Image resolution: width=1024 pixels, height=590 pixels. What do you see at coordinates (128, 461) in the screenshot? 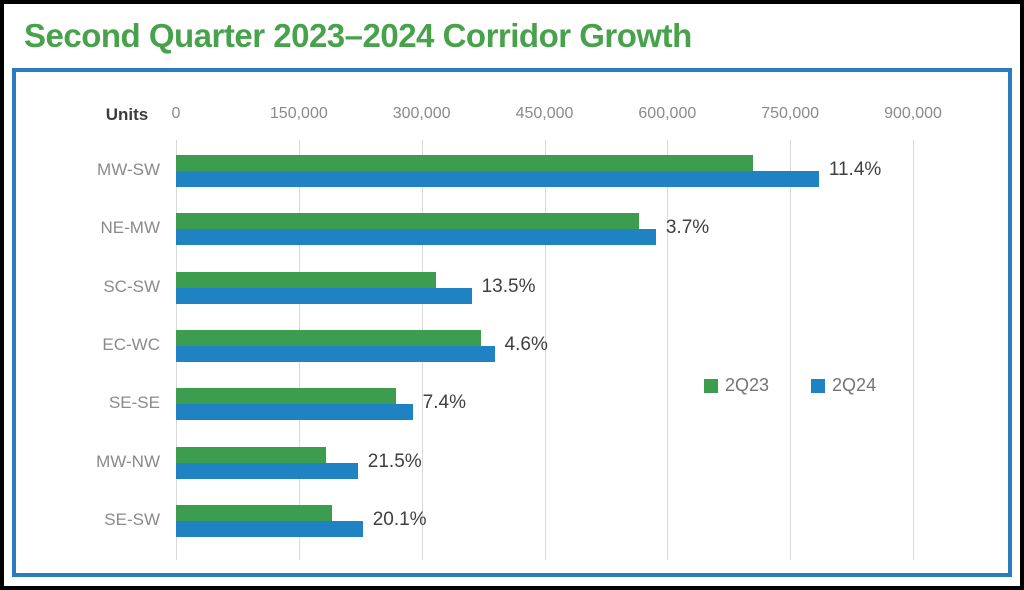
I see `row-label: MW-NW` at bounding box center [128, 461].